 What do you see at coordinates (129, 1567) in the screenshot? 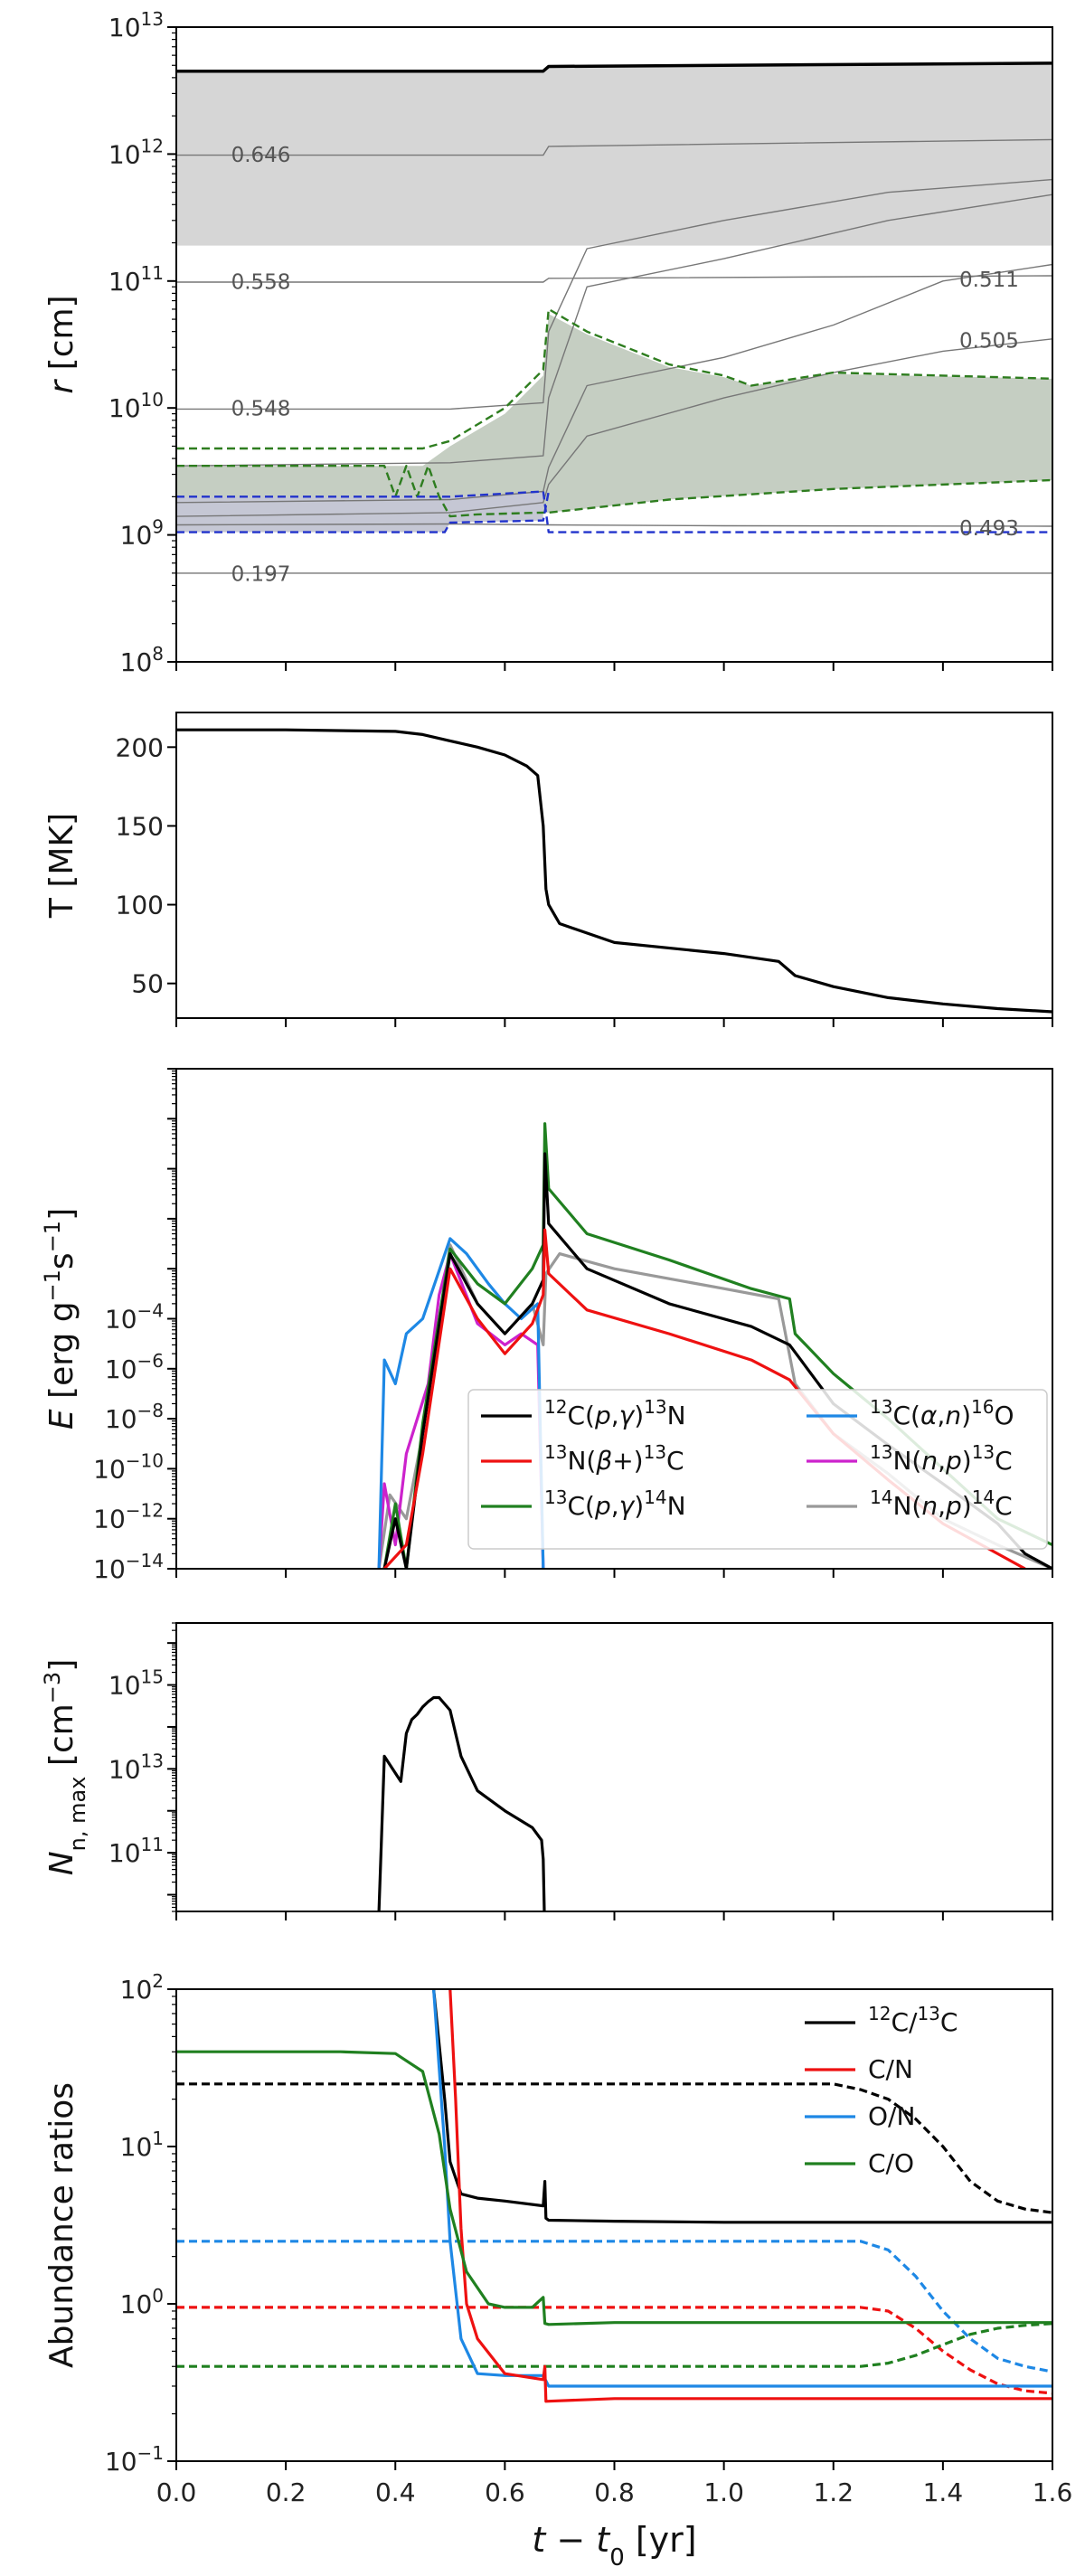
I see `y-tick-label: 10−14` at bounding box center [129, 1567].